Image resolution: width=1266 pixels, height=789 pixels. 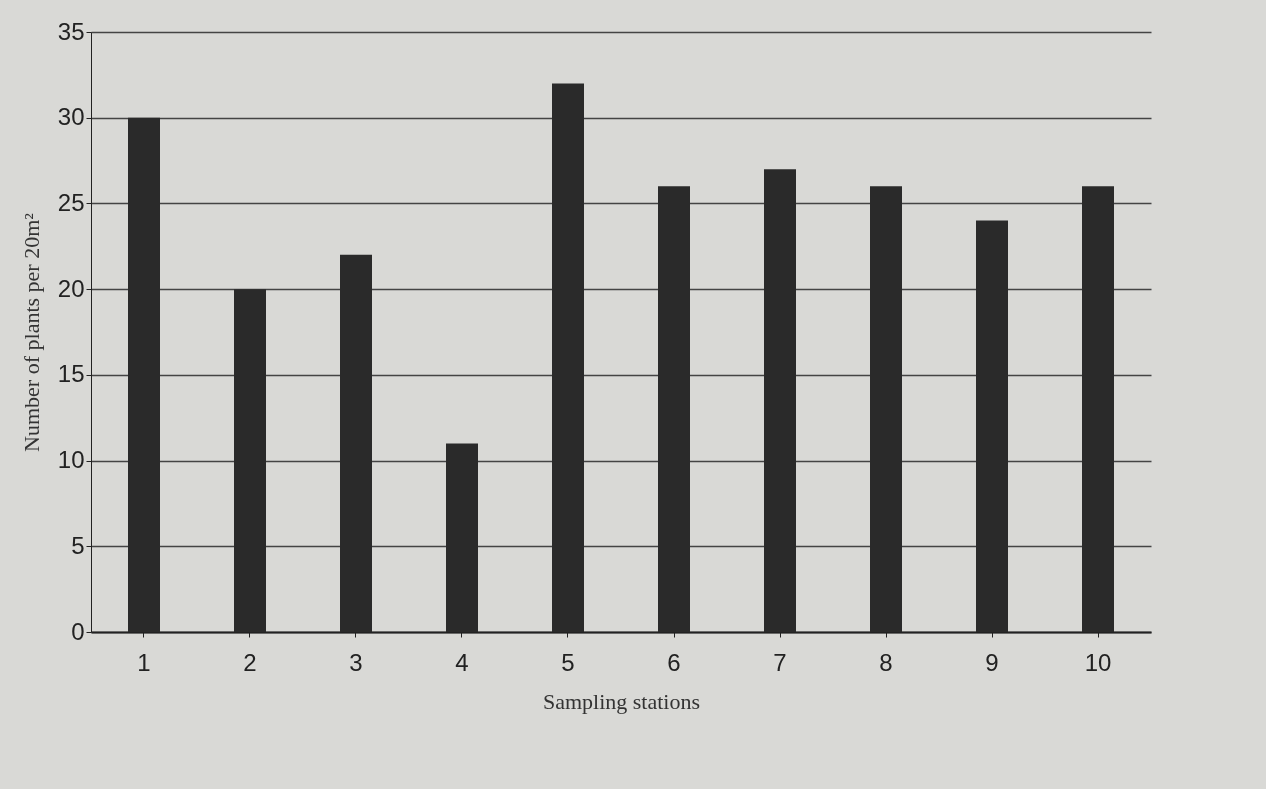 I want to click on y-tick-label: 30, so click(x=71, y=117).